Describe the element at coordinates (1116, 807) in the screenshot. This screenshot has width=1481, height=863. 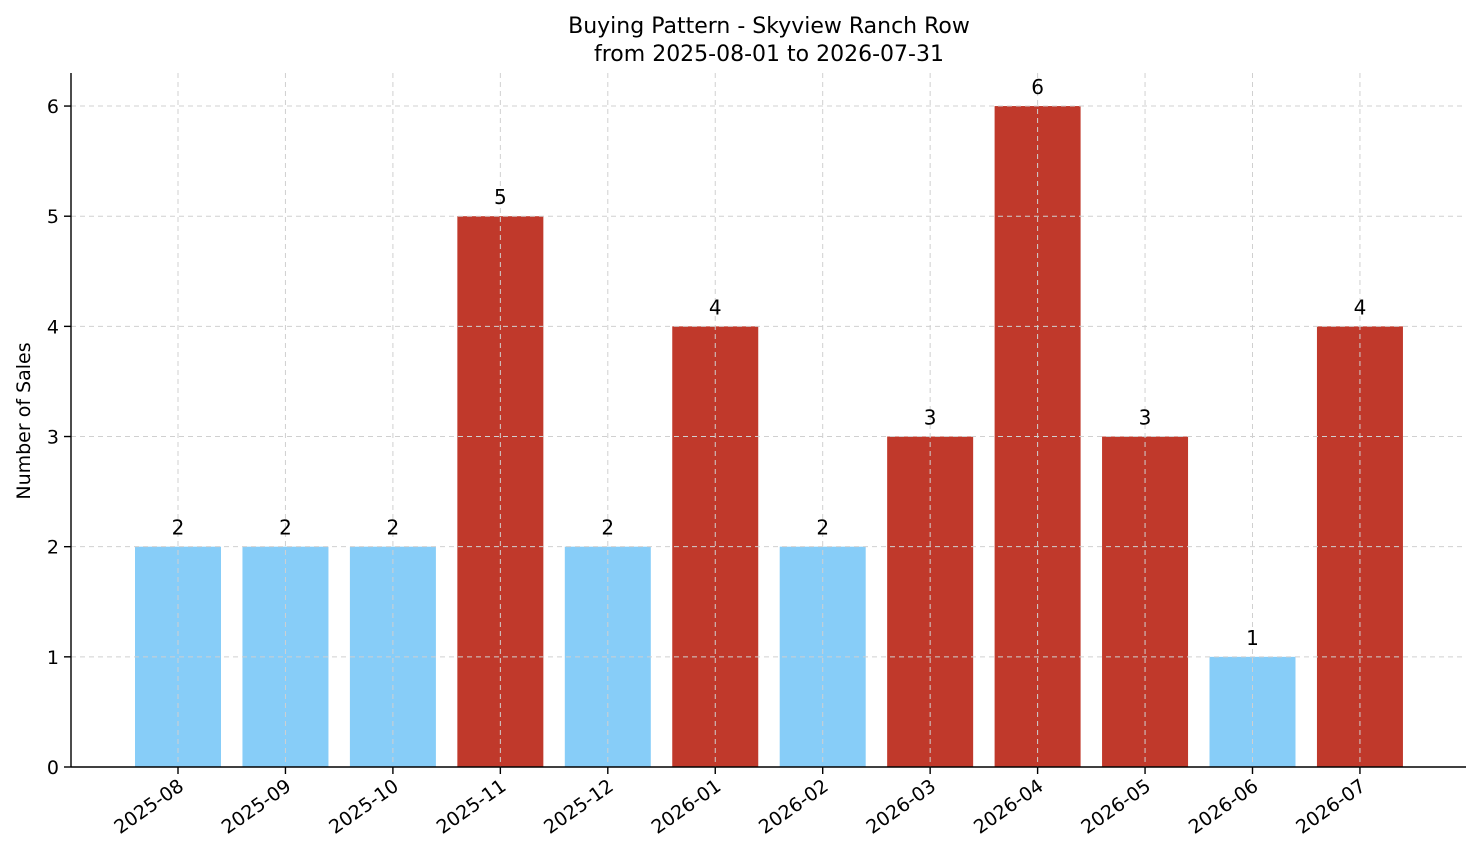
I see `x-tick-label: 2026-05` at that location.